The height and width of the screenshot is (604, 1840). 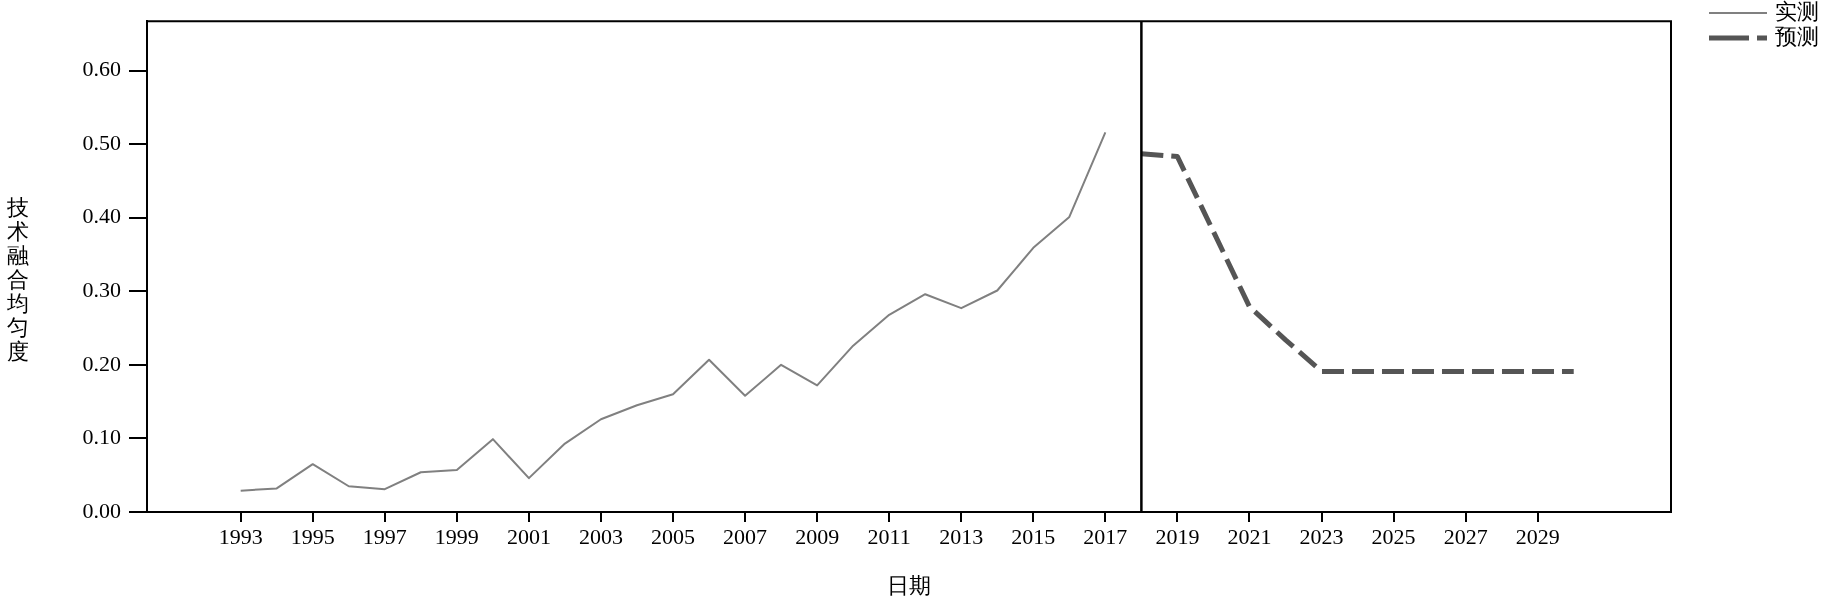 What do you see at coordinates (1797, 12) in the screenshot?
I see `legend-label: 实测` at bounding box center [1797, 12].